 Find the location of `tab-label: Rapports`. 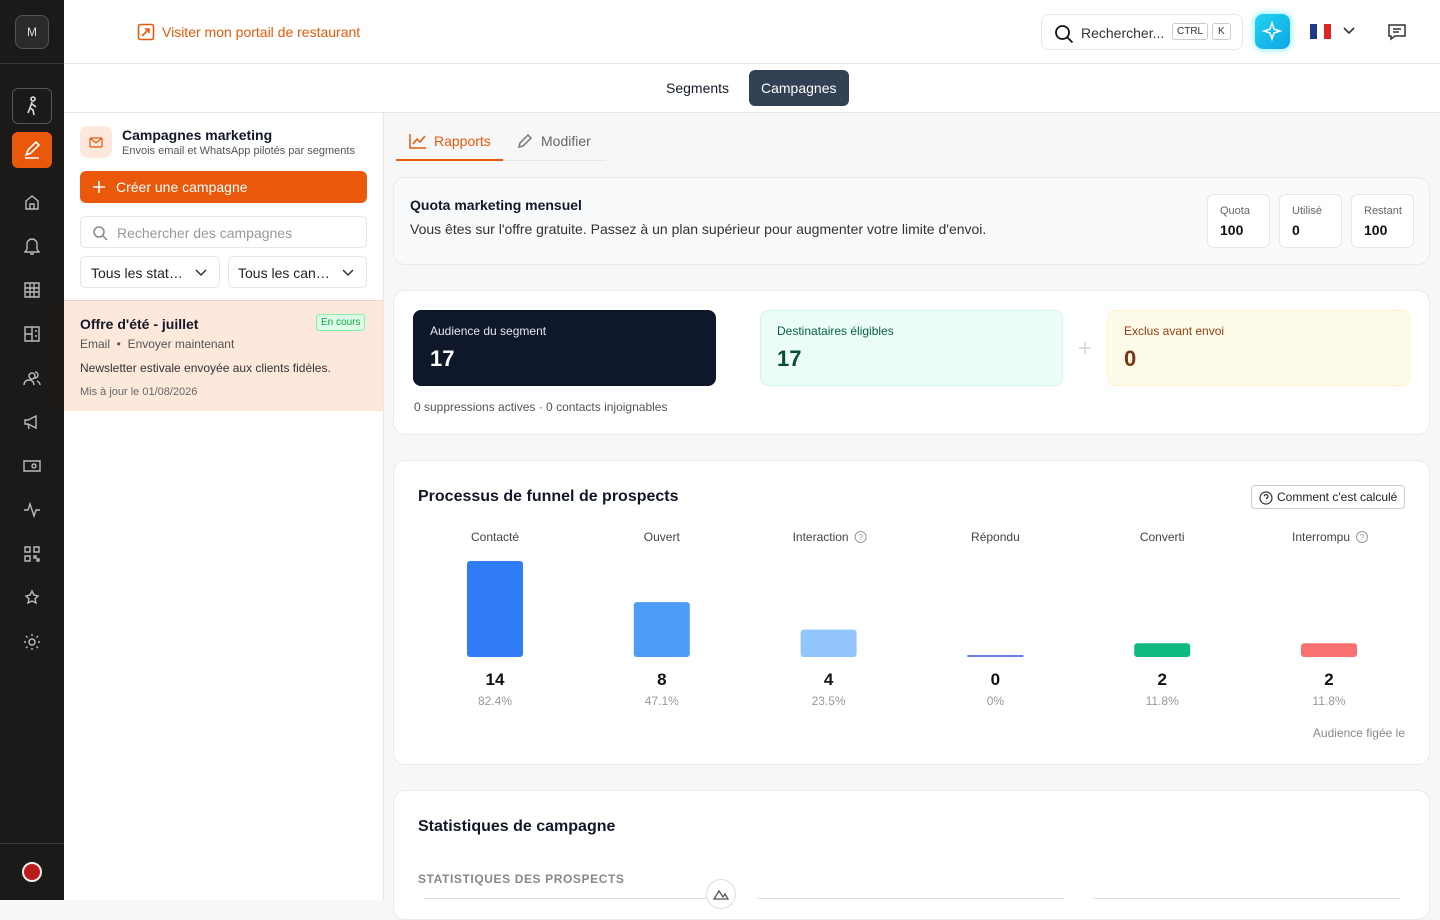

tab-label: Rapports is located at coordinates (462, 141).